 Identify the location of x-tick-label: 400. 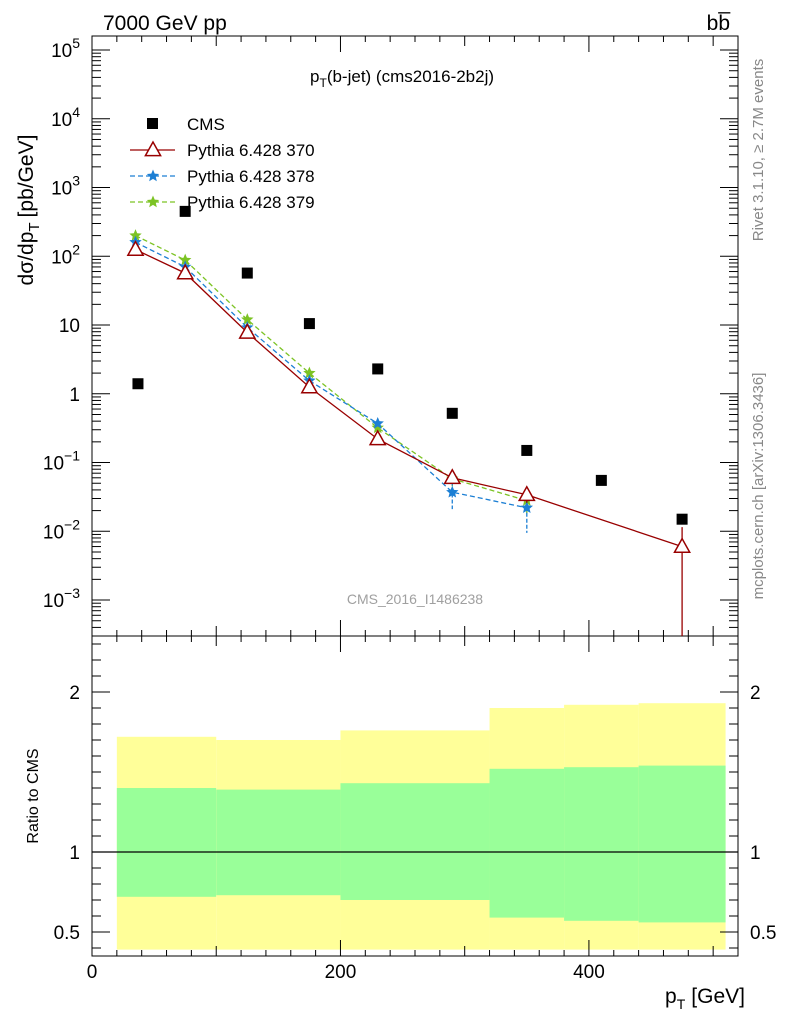
(589, 972).